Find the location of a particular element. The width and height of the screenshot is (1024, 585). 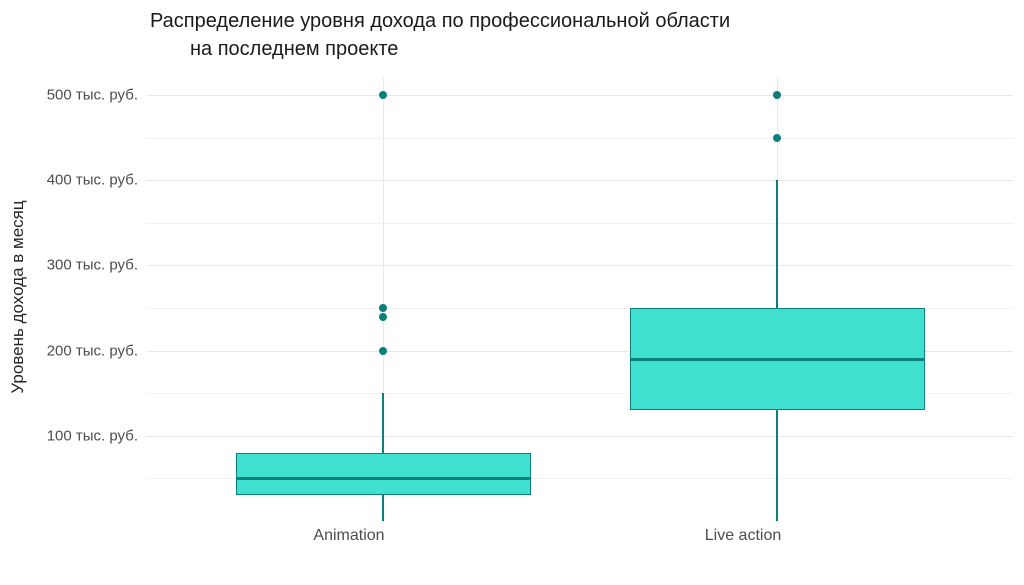

y-tick-label: 200 тыс. руб. is located at coordinates (92, 351).